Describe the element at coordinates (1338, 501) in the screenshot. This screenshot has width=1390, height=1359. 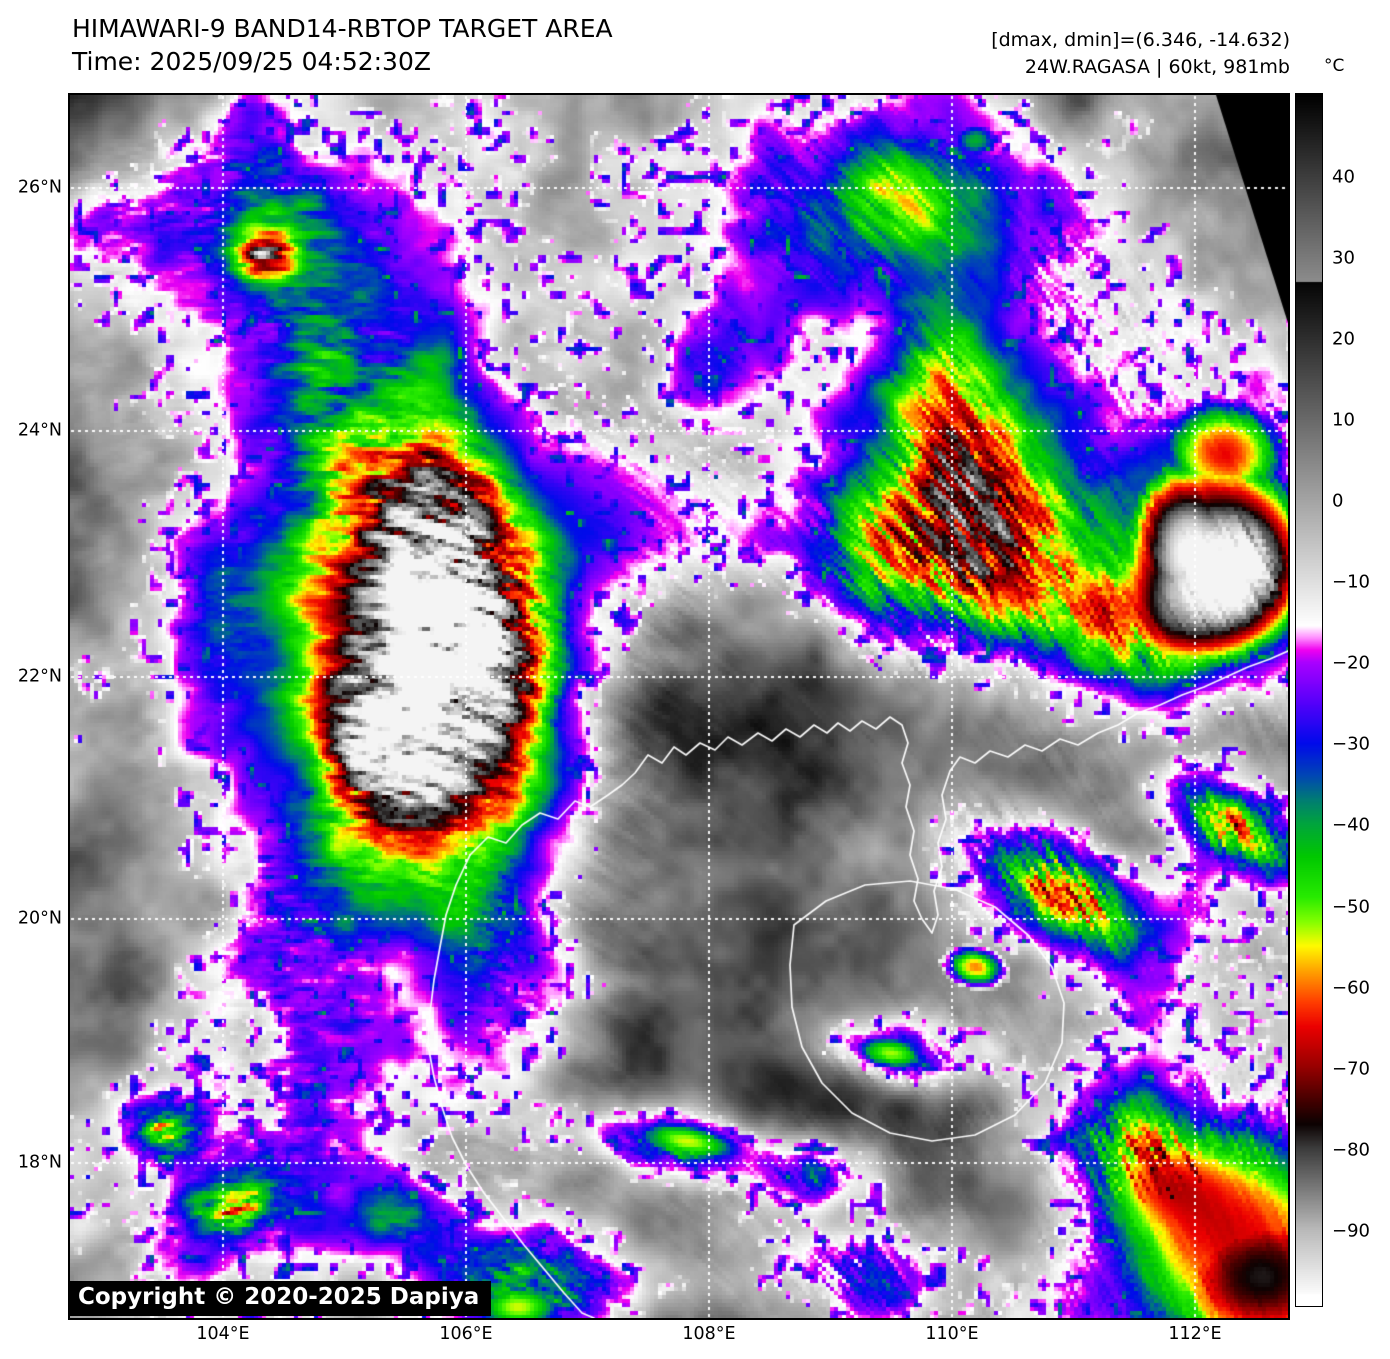
I see `colorbar-tick-label: 0` at that location.